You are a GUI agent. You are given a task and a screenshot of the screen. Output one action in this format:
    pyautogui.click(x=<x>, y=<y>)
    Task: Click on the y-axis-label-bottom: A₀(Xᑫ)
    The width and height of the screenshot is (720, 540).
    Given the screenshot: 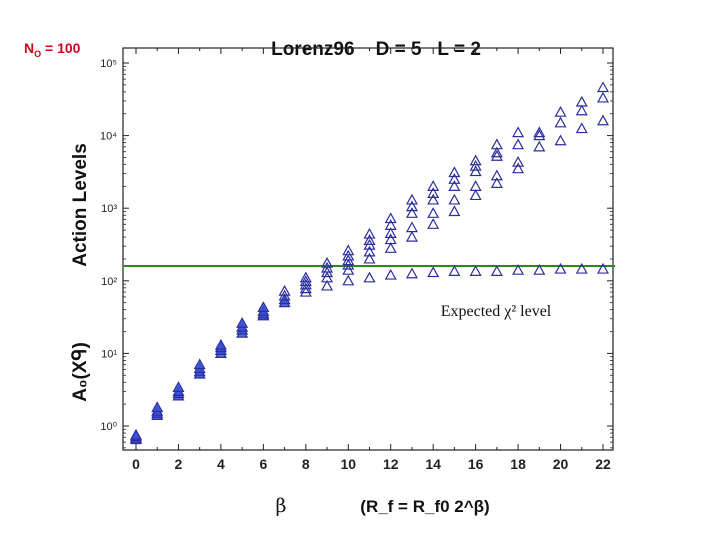 What is the action you would take?
    pyautogui.click(x=80, y=372)
    